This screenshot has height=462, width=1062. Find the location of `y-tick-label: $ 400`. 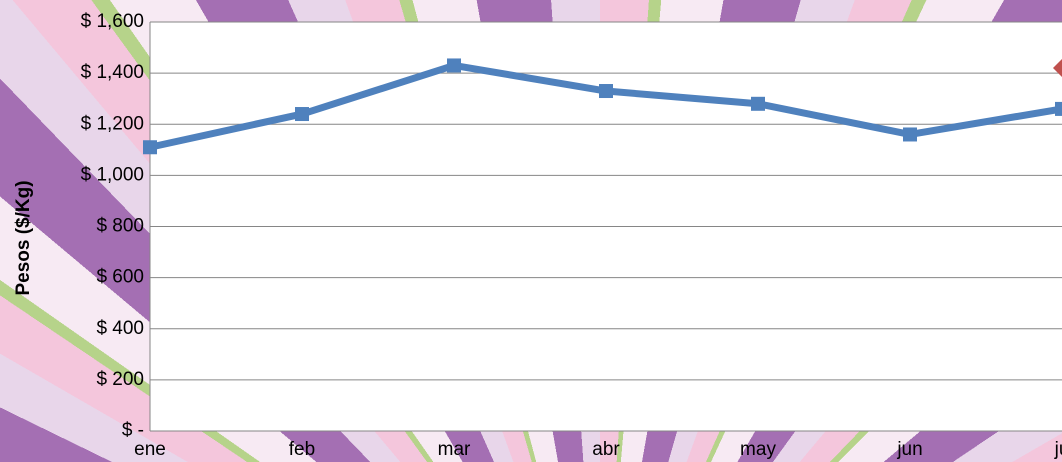

y-tick-label: $ 400 is located at coordinates (120, 328).